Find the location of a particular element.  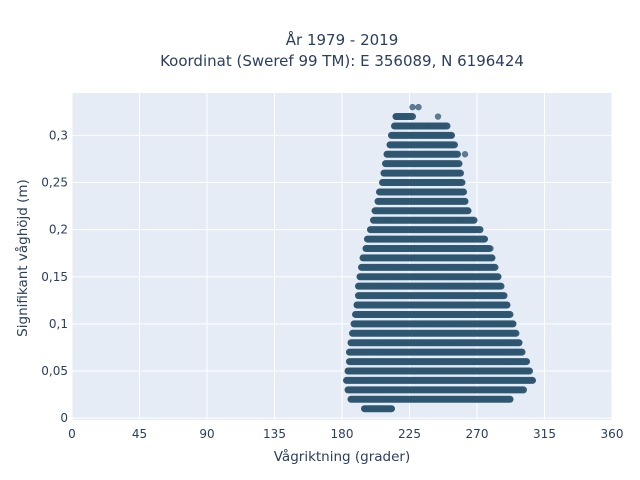

x-axis-ticks: 0 45 90 135 180 225 270 315 360 is located at coordinates (345, 434).